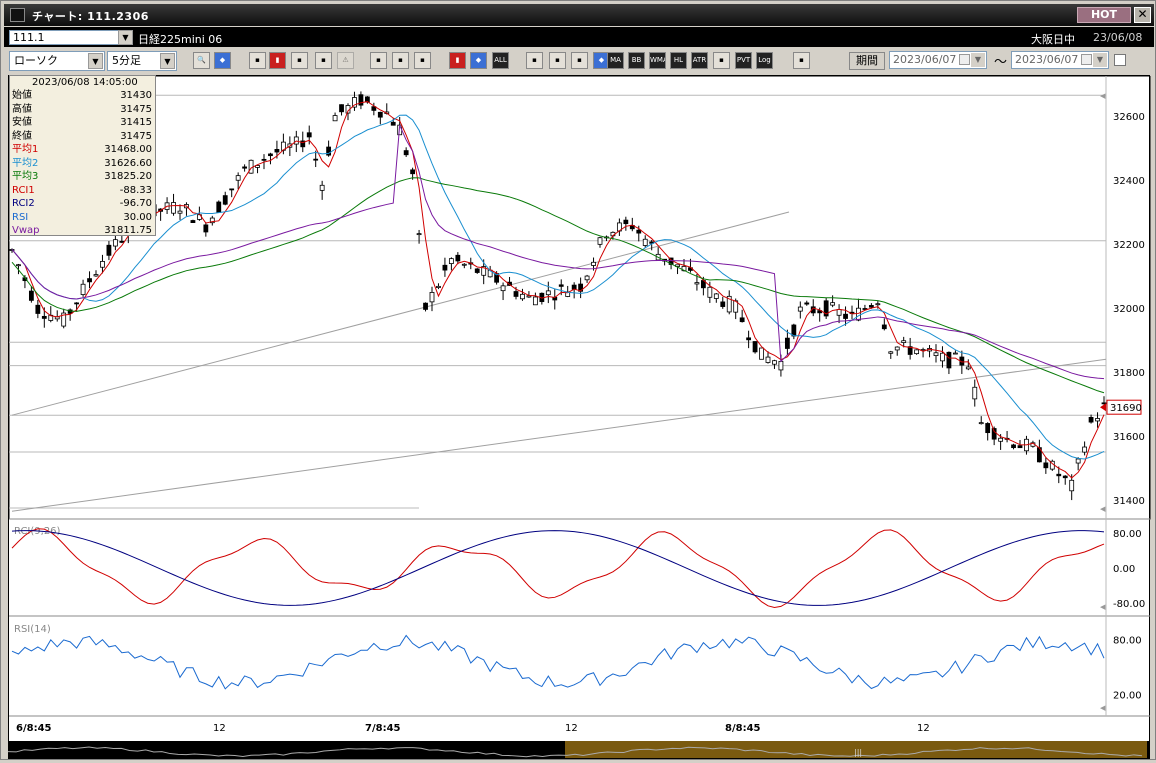 The height and width of the screenshot is (763, 1156). Describe the element at coordinates (1060, 60) in the screenshot. I see `date-to-input: 2023/06/07 ▼` at that location.